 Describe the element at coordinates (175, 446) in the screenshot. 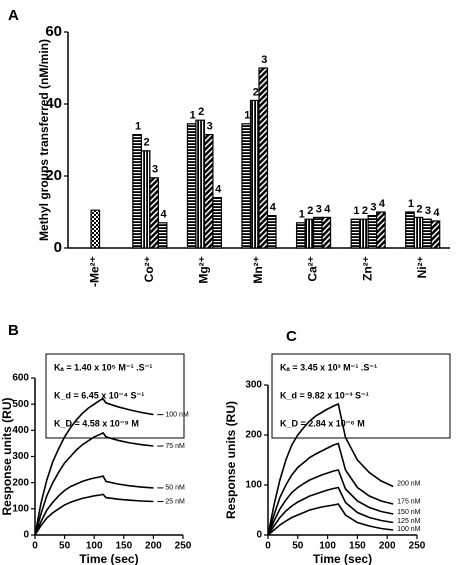

I see `series-label: 75 nM` at that location.